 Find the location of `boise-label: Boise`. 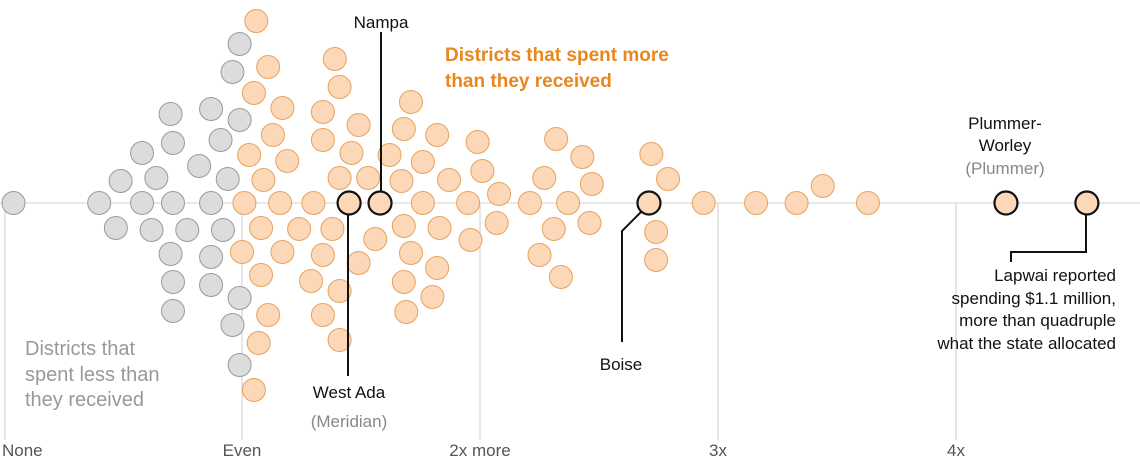

boise-label: Boise is located at coordinates (621, 364).